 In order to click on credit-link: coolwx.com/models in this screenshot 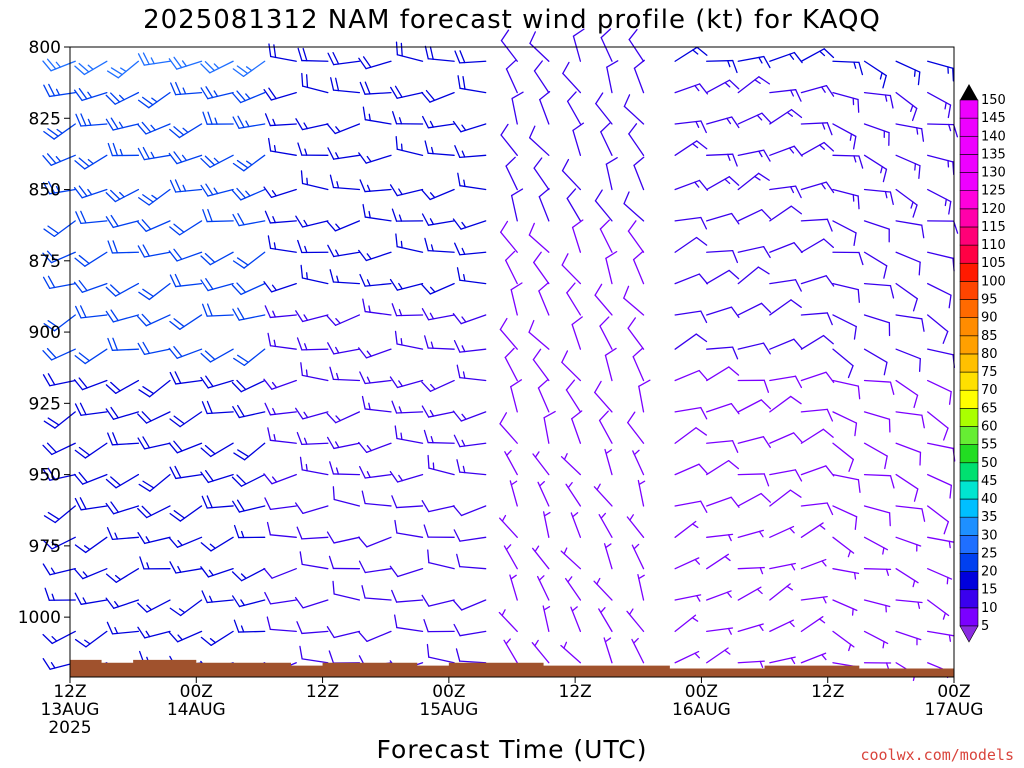, I will do `click(937, 755)`.